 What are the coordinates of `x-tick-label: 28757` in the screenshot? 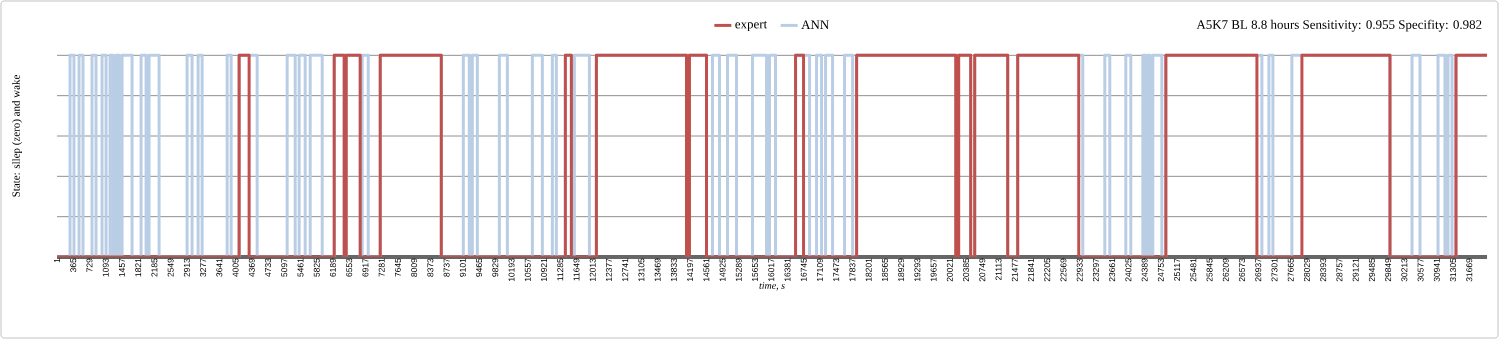 It's located at (1339, 270).